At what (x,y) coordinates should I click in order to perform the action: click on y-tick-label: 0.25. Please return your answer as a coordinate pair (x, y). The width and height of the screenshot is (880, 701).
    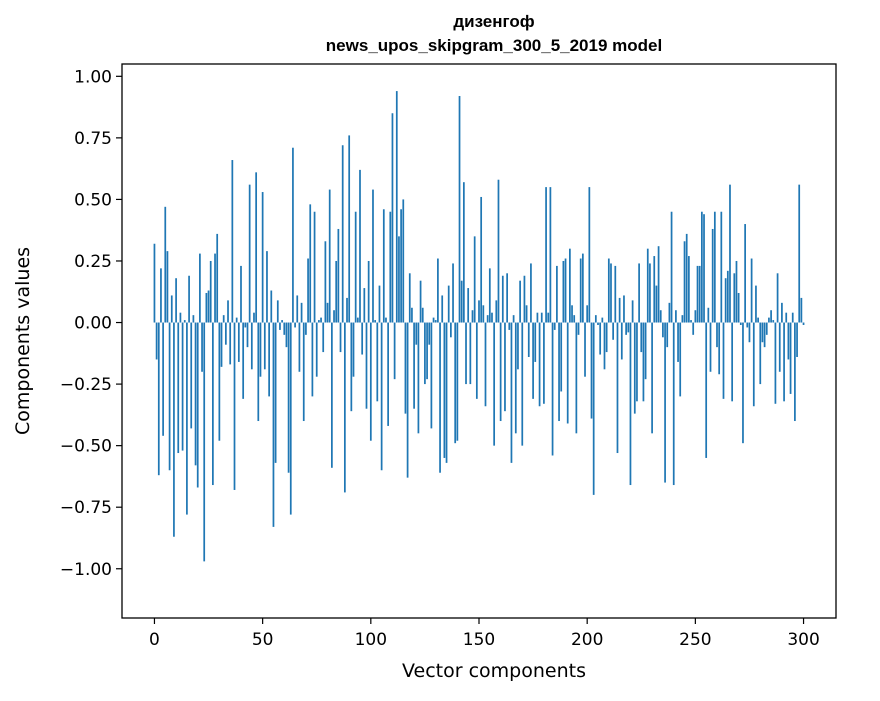
    Looking at the image, I should click on (93, 262).